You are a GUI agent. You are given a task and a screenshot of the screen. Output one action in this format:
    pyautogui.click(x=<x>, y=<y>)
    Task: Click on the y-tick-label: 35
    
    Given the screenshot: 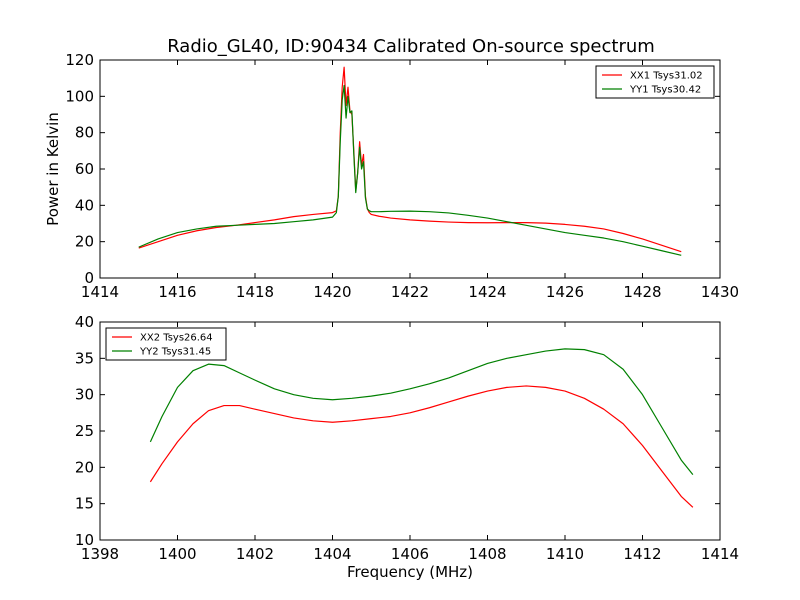 What is the action you would take?
    pyautogui.click(x=84, y=358)
    